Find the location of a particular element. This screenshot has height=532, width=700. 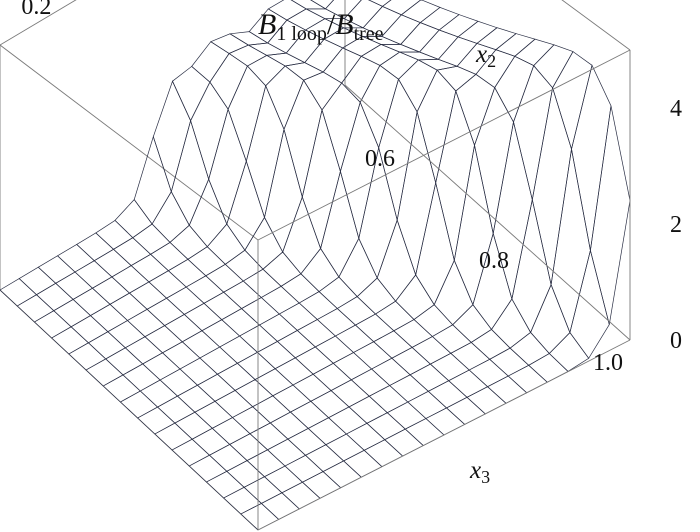

x2-axis-label: x2 is located at coordinates (485, 56).